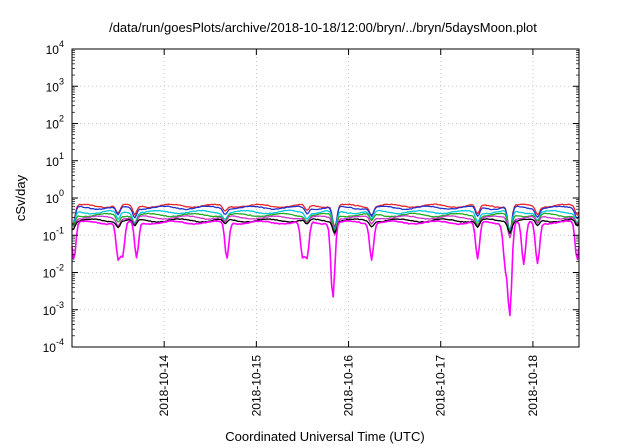 This screenshot has height=448, width=640. I want to click on y-tick-label: 10⁻¹, so click(53, 234).